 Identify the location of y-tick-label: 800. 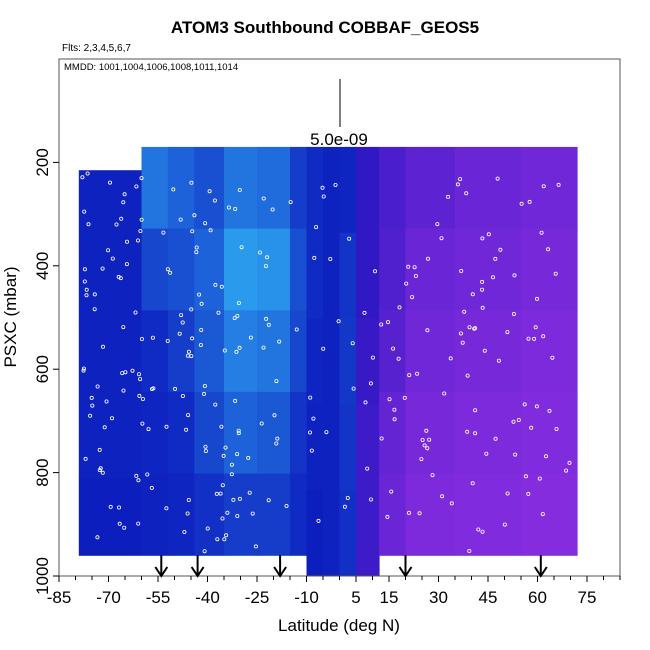
(42, 472).